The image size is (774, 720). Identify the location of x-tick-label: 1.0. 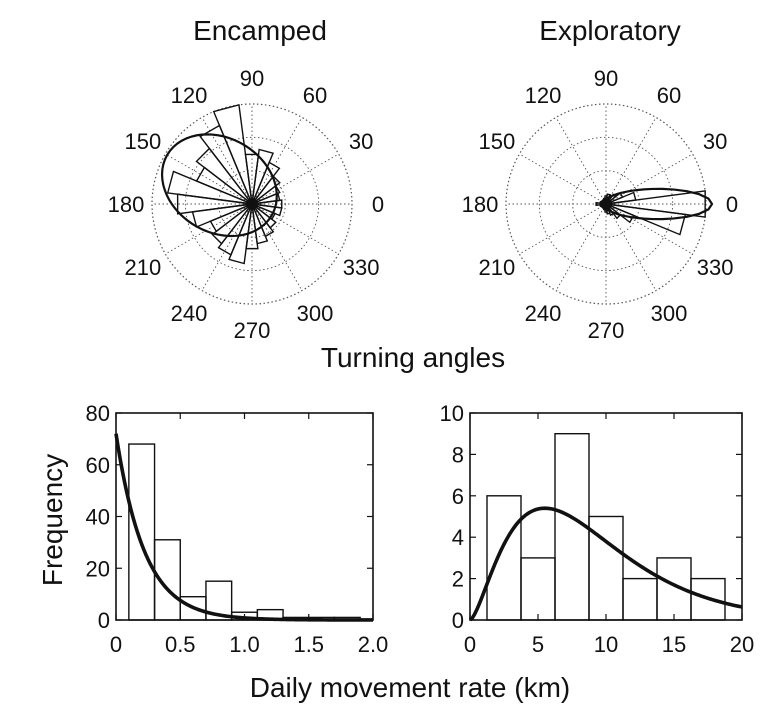
(244, 644).